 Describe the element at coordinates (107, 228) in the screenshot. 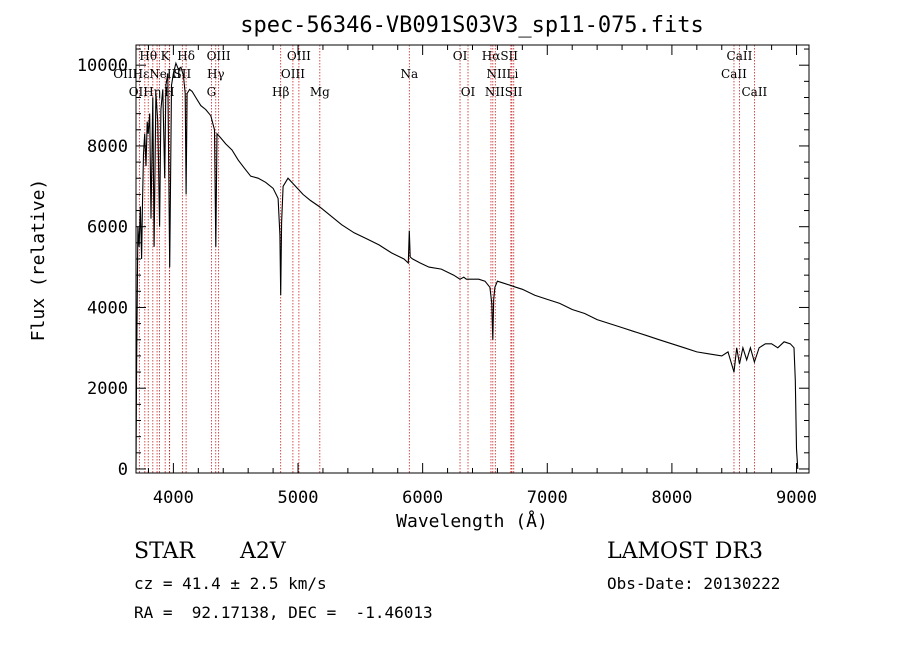

I see `y-tick-label: 6000` at that location.